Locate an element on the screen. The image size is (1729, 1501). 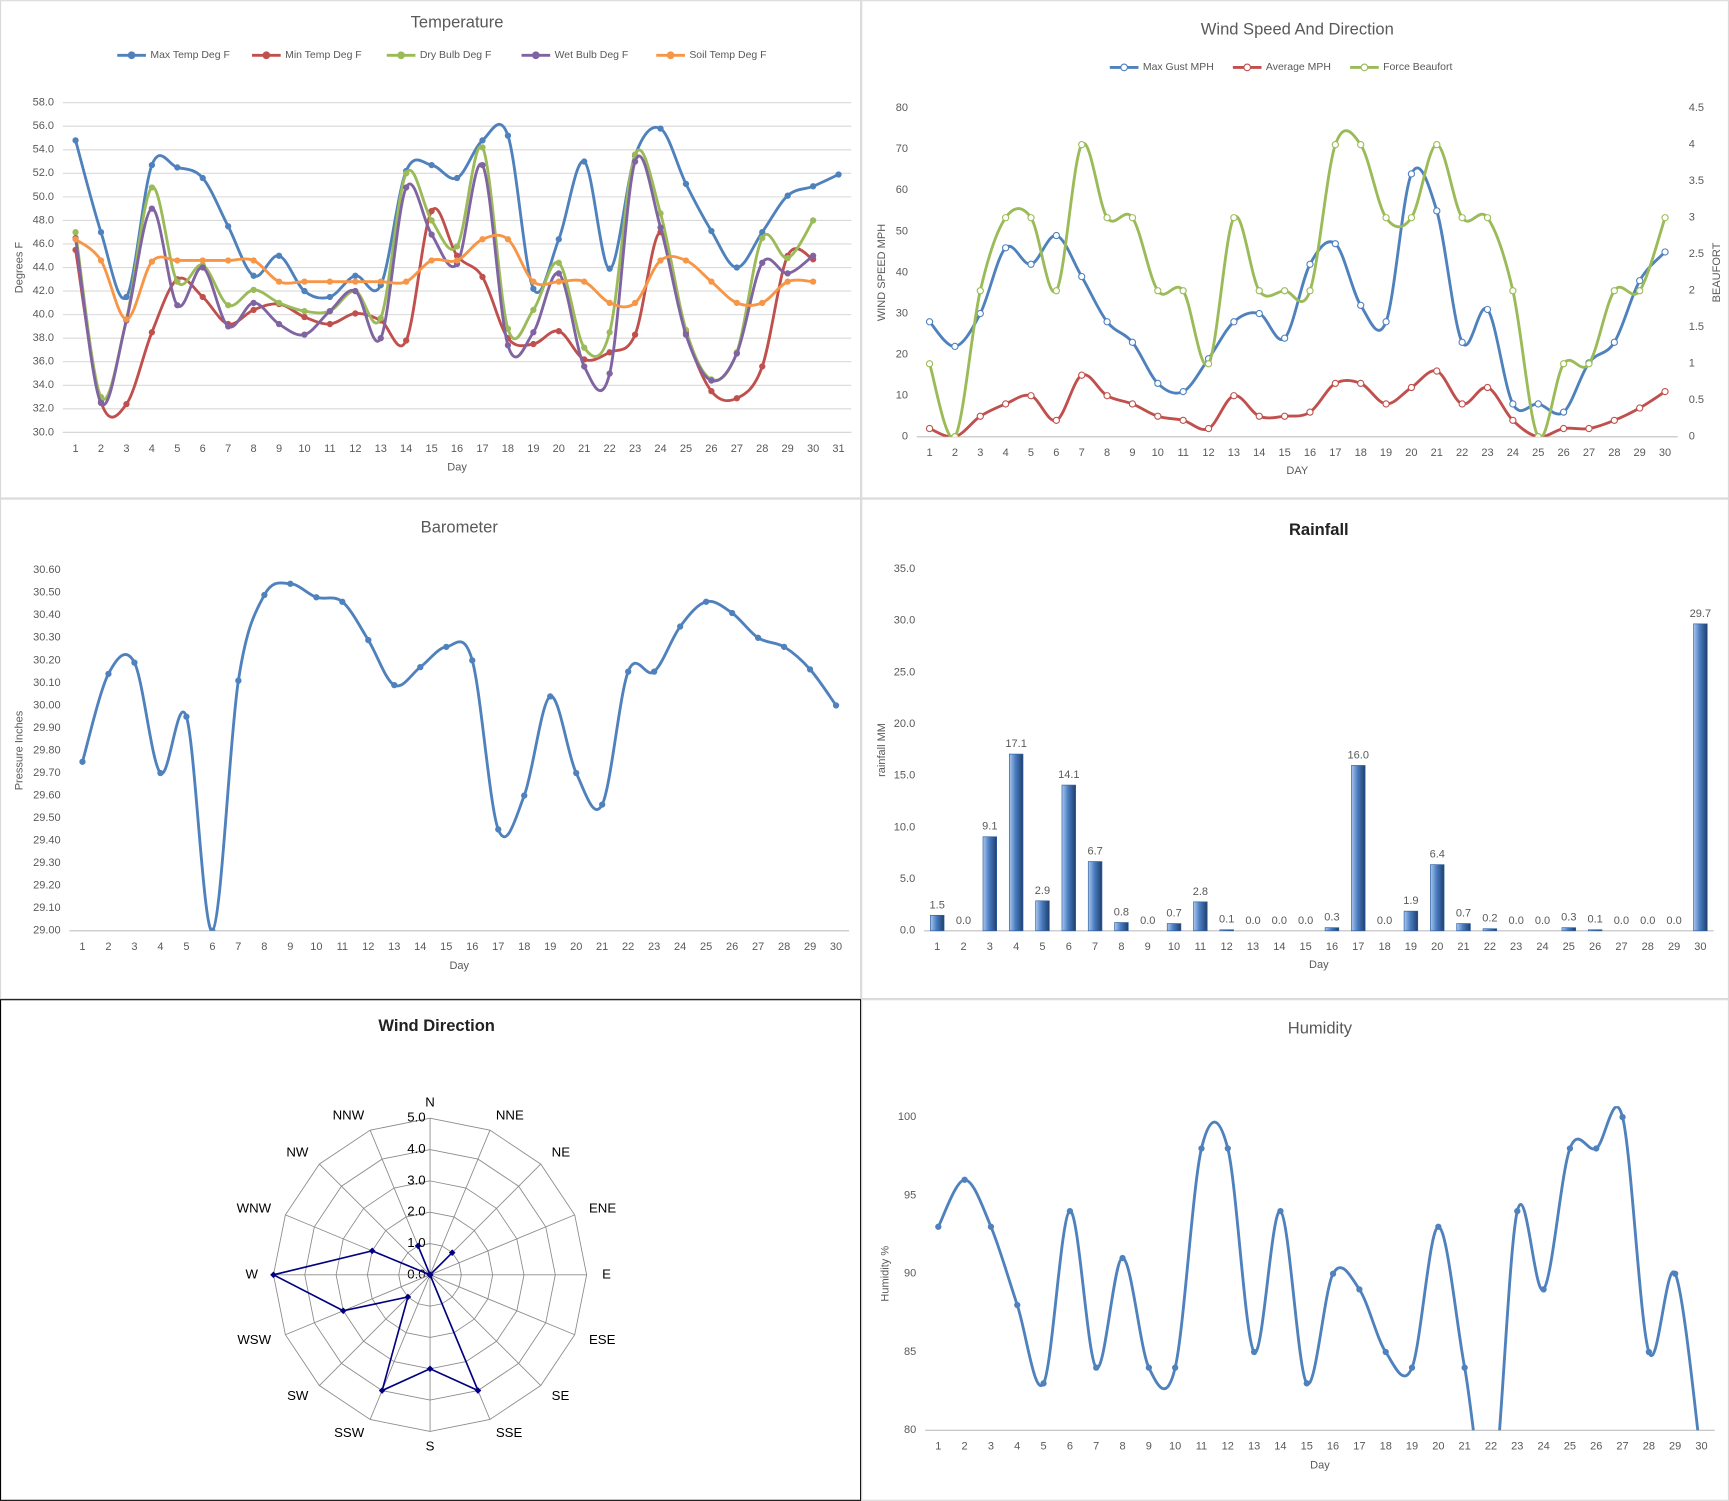
y-axis-title: WIND SPEED MPH is located at coordinates (882, 272).